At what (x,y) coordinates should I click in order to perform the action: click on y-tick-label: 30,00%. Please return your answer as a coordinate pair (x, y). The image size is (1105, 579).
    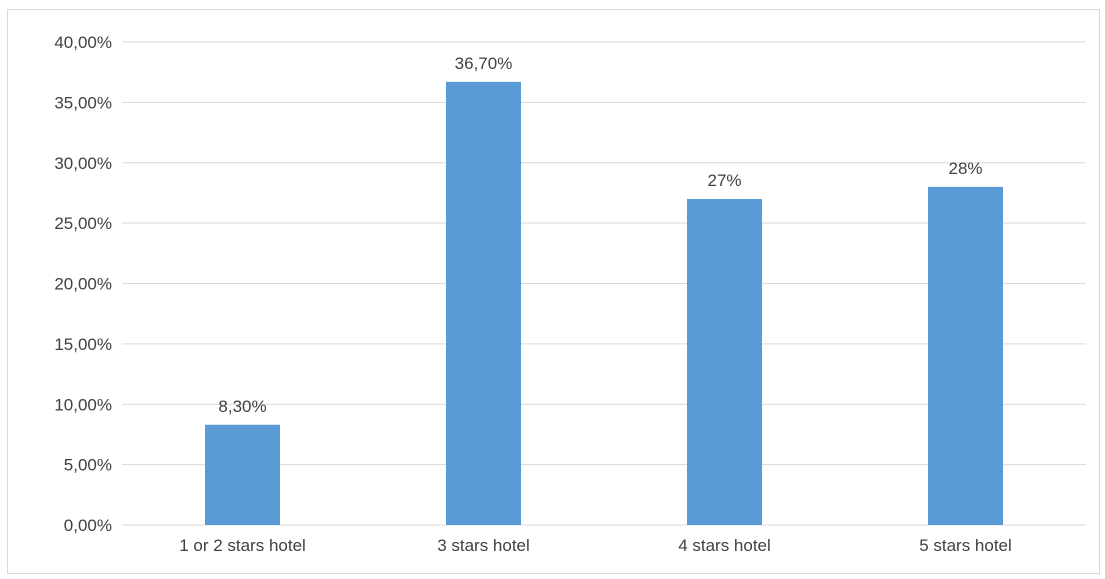
    Looking at the image, I should click on (83, 163).